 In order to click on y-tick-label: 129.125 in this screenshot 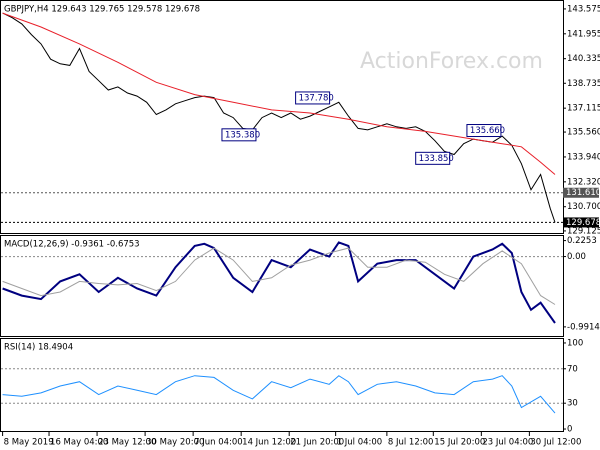, I will do `click(583, 231)`.